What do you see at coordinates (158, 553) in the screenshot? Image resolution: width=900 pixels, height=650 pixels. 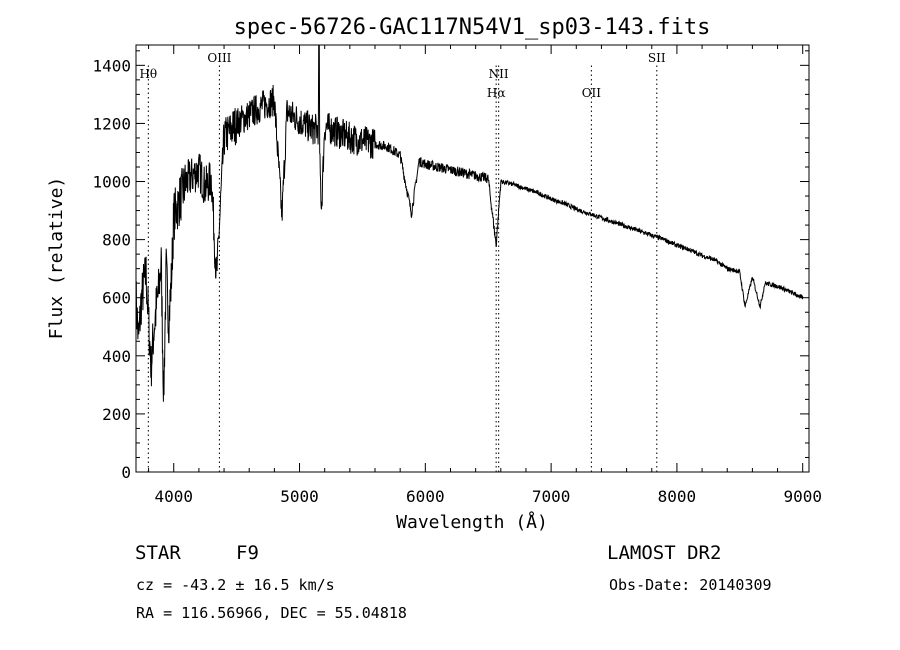 I see `object-class: STAR` at bounding box center [158, 553].